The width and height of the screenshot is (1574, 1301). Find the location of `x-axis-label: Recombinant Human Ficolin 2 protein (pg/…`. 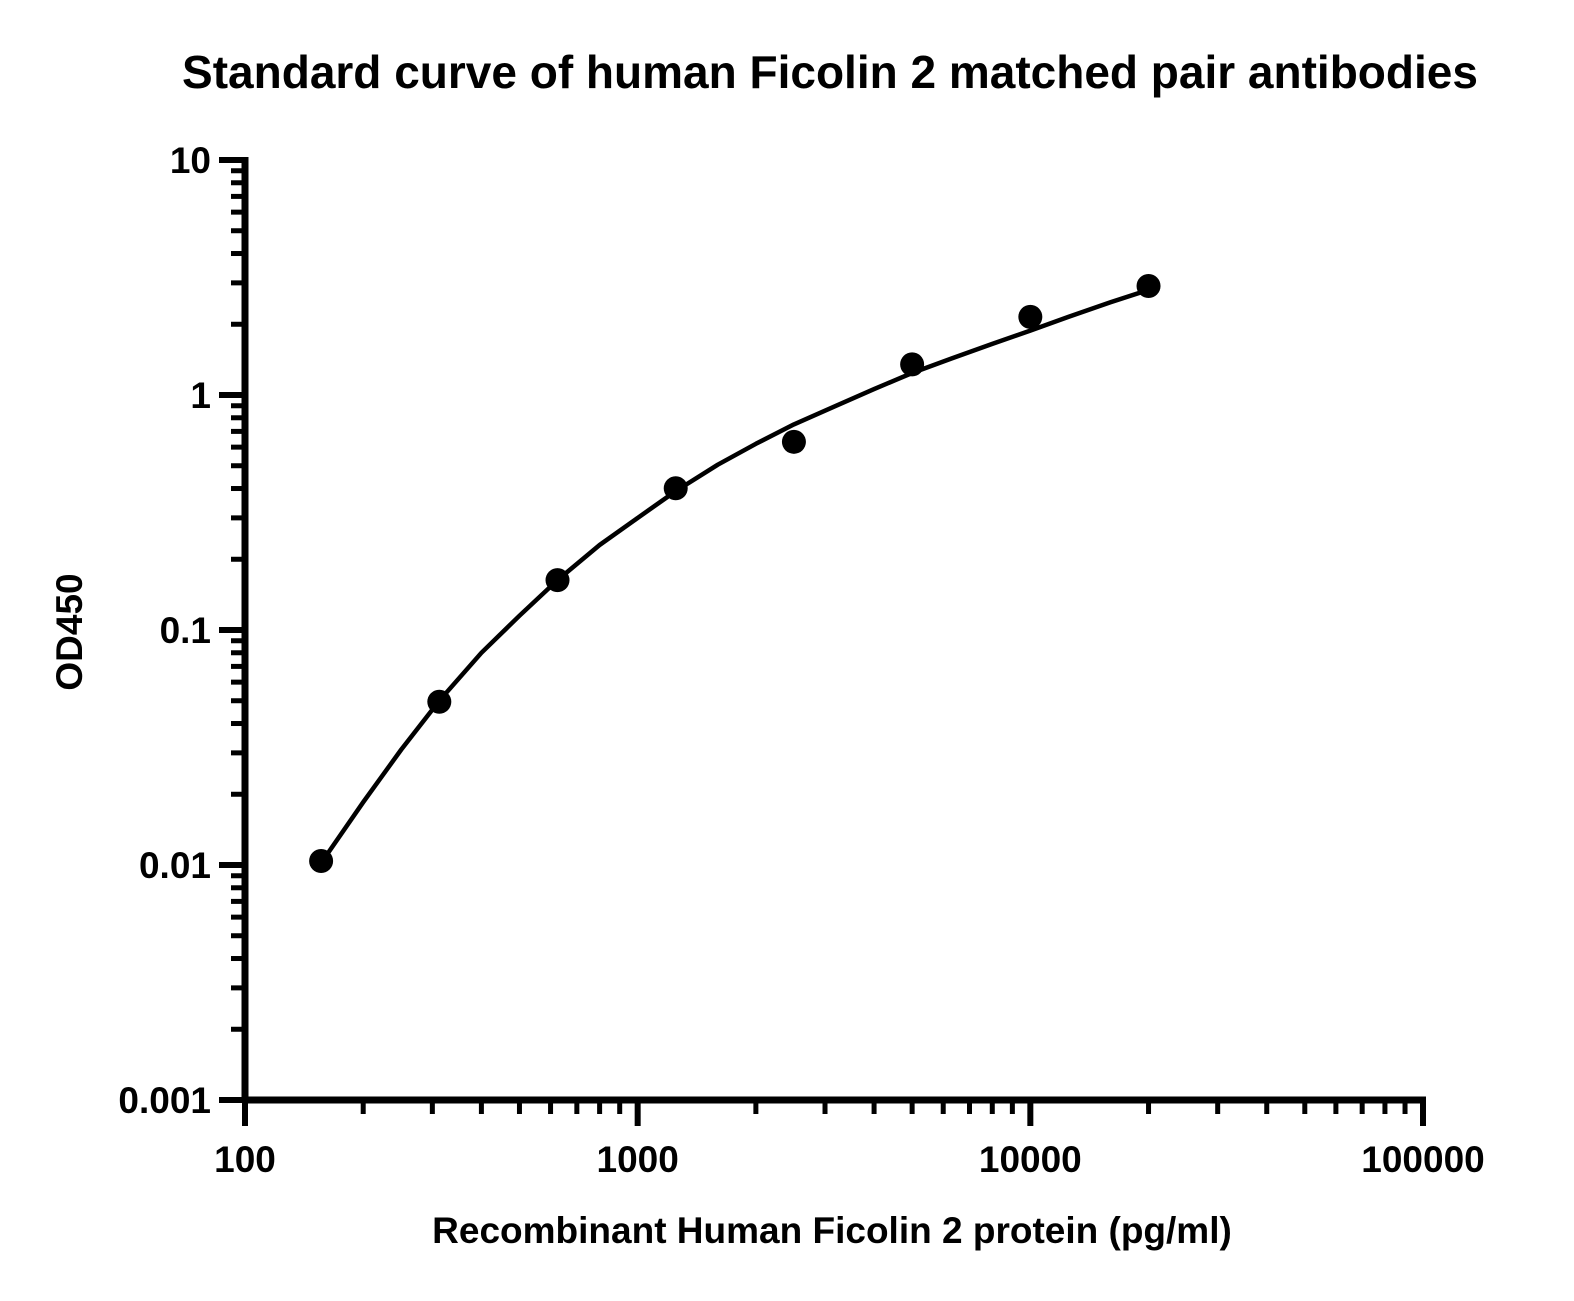

x-axis-label: Recombinant Human Ficolin 2 protein (pg/… is located at coordinates (832, 1230).